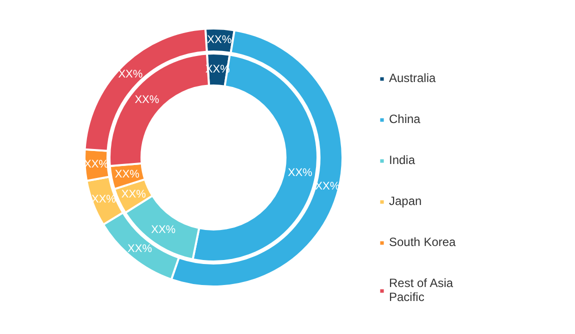 This screenshot has height=334, width=575. Describe the element at coordinates (421, 290) in the screenshot. I see `legend-label: Rest of Asia Pacific` at that location.